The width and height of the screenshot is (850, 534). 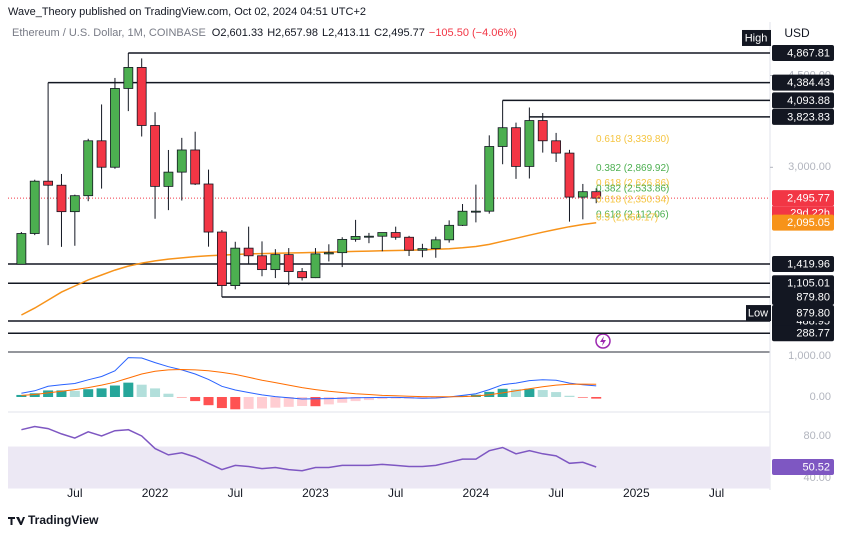 What do you see at coordinates (808, 83) in the screenshot?
I see `level-tag: 4,384.43` at bounding box center [808, 83].